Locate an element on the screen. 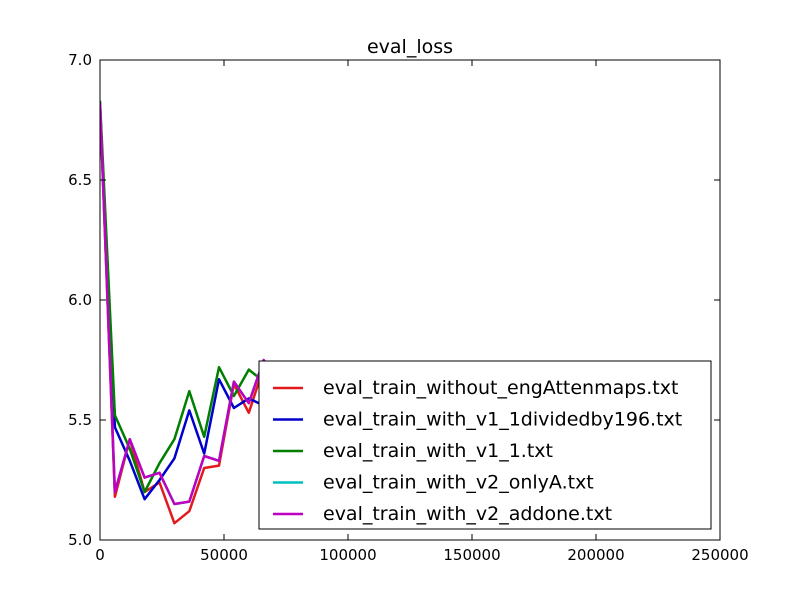  legend-label: eval_train_with_v1_1.txt is located at coordinates (438, 451).